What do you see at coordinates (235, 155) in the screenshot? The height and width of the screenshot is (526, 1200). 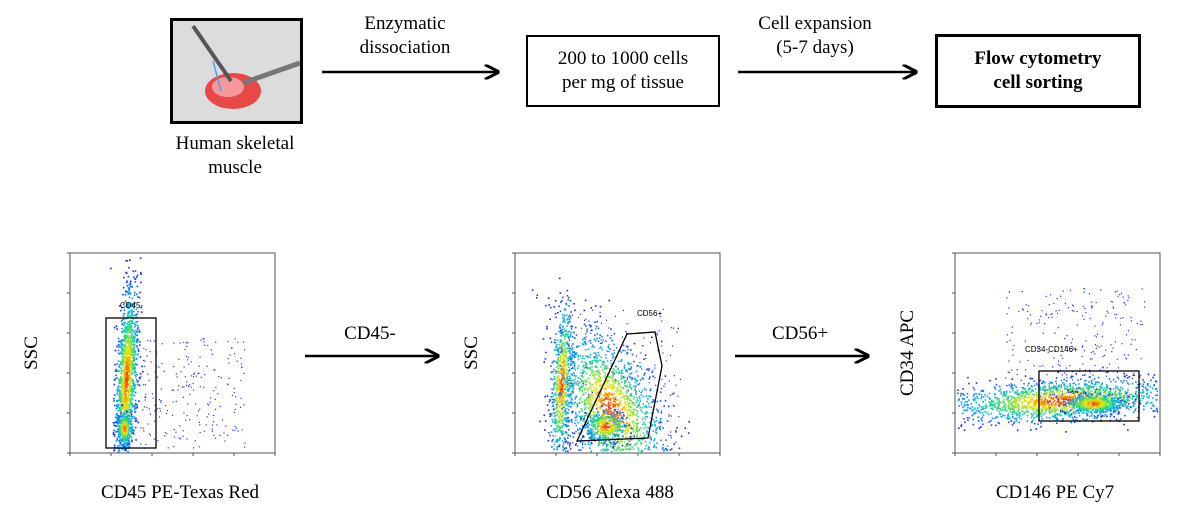 I see `photo-caption: Human skeletal muscle` at bounding box center [235, 155].